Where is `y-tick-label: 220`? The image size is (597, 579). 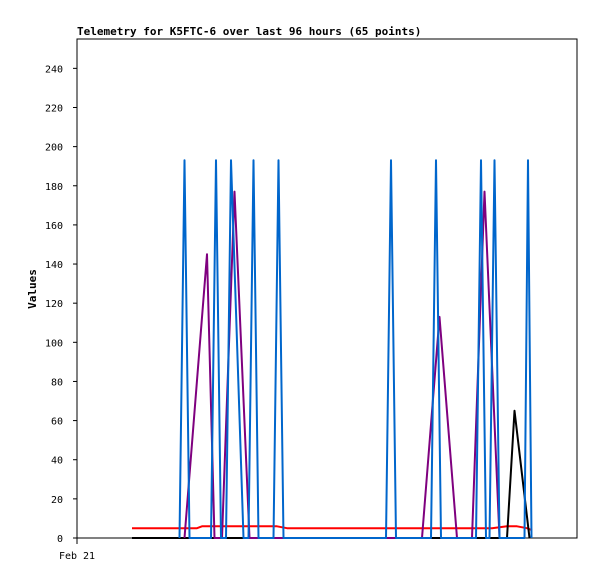
y-tick-label: 220 is located at coordinates (54, 108).